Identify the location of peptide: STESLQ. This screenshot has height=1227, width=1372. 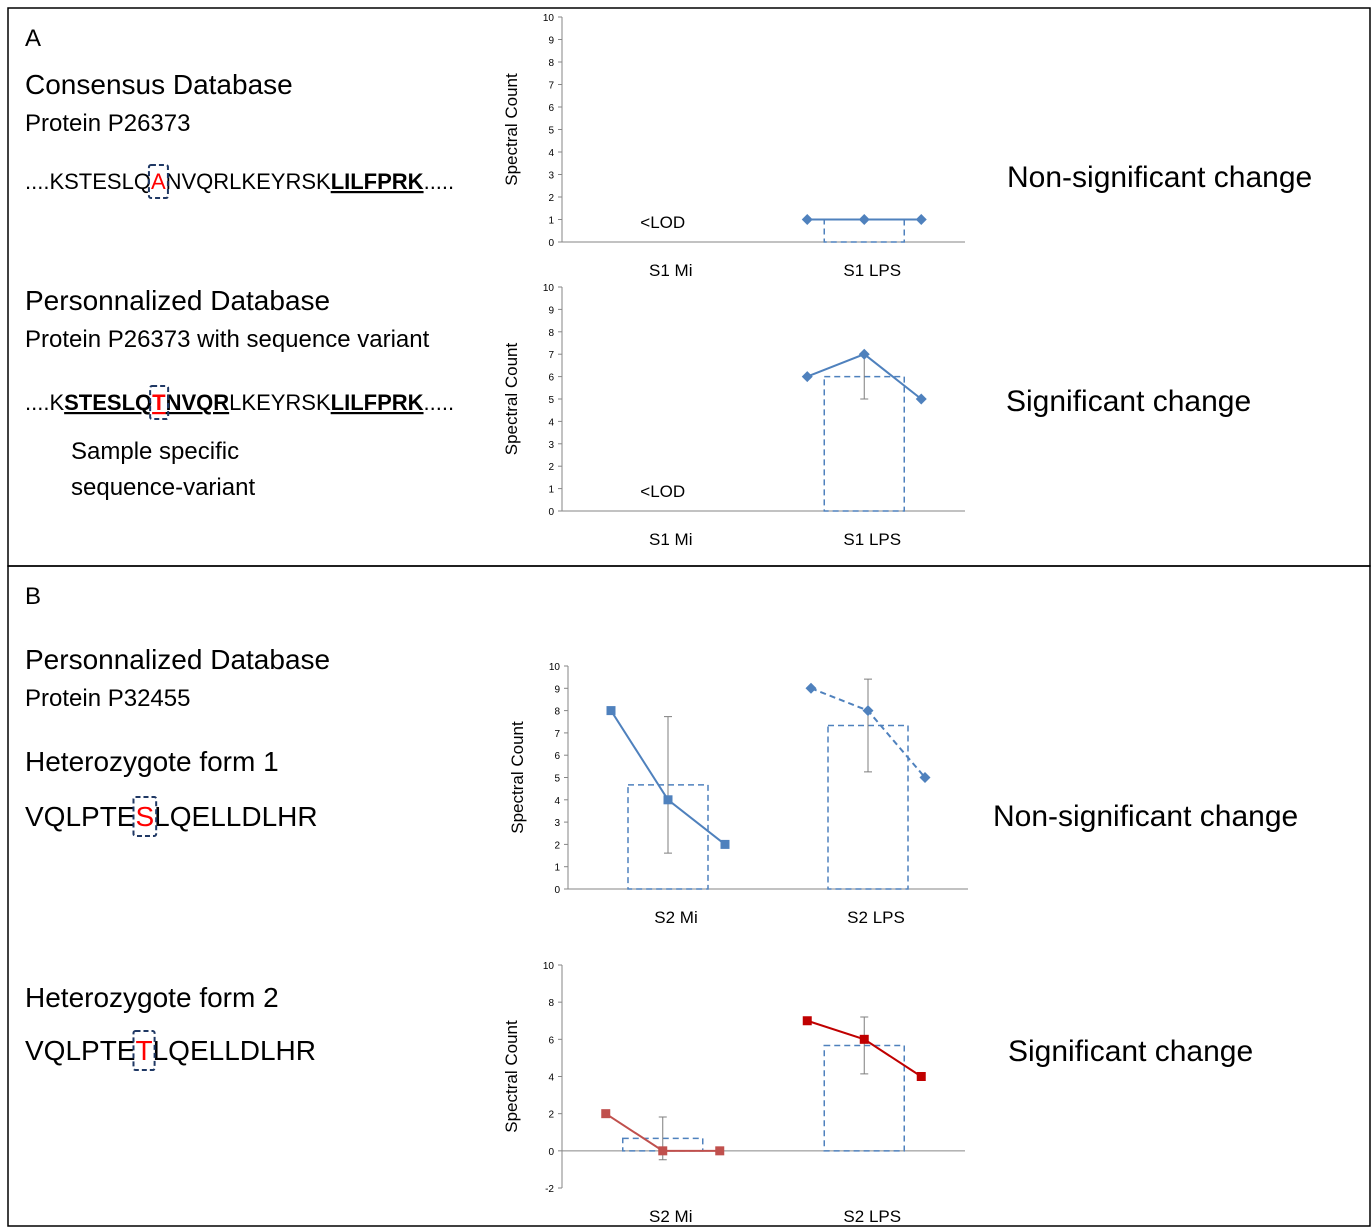
(108, 402).